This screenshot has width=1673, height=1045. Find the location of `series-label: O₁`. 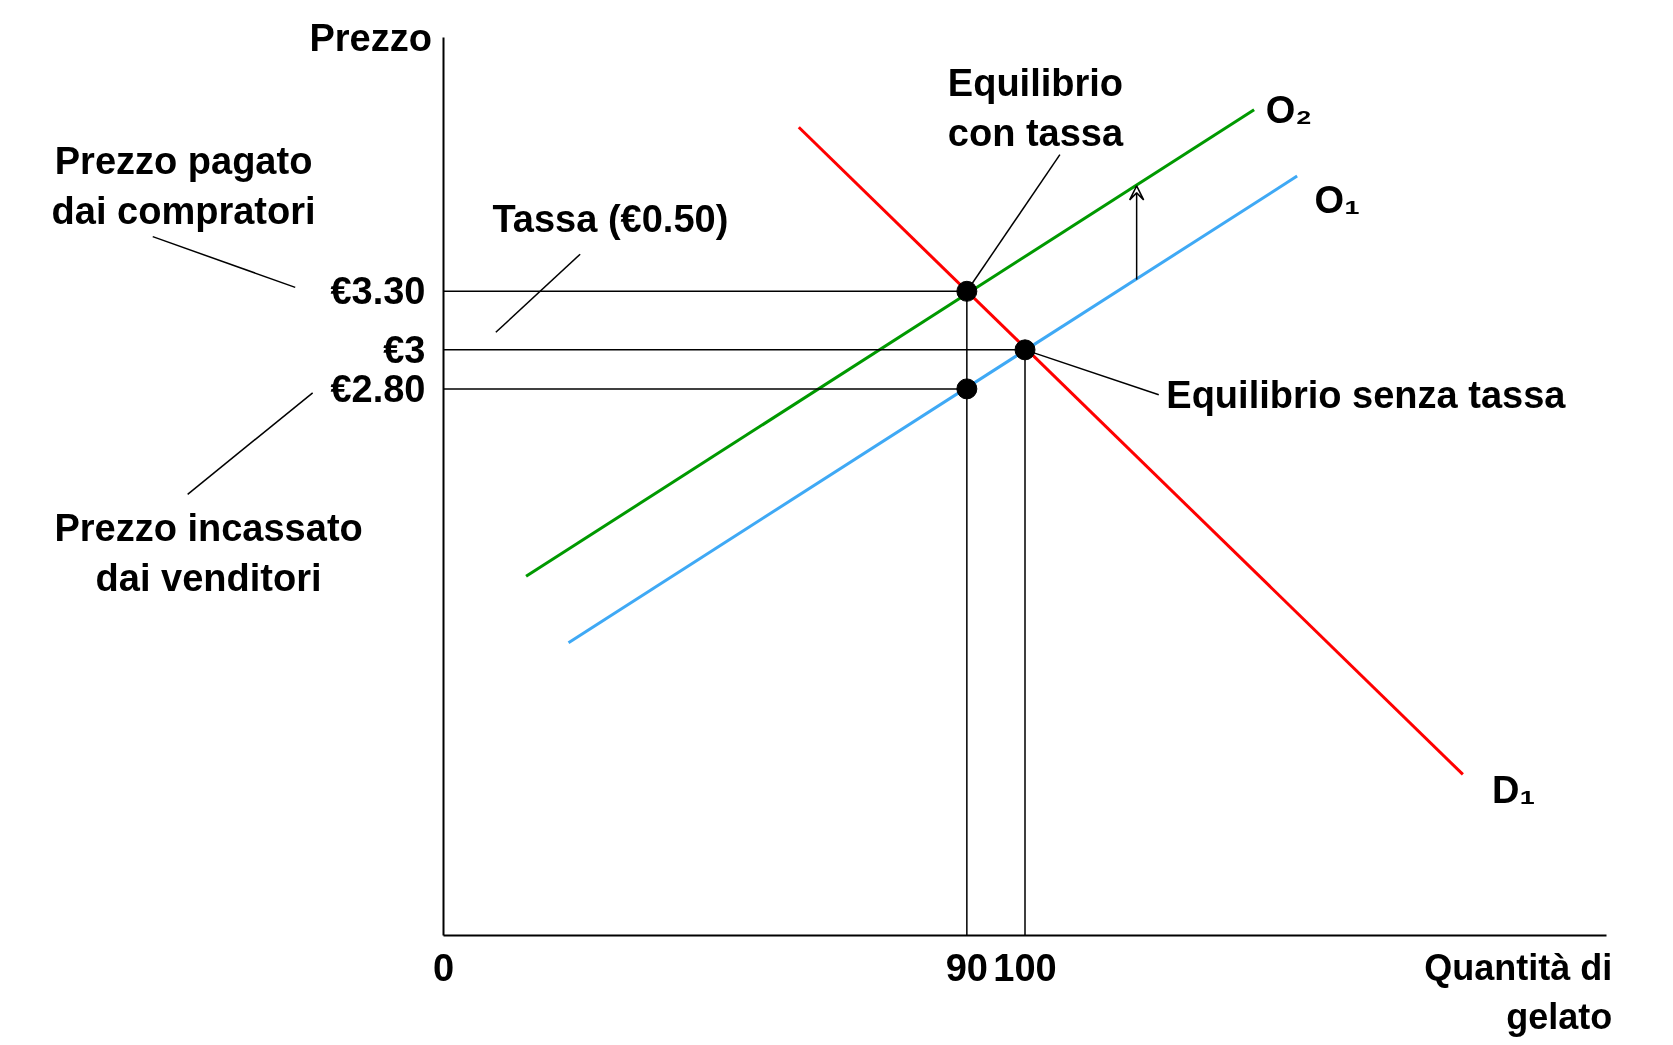

series-label: O₁ is located at coordinates (1337, 199).